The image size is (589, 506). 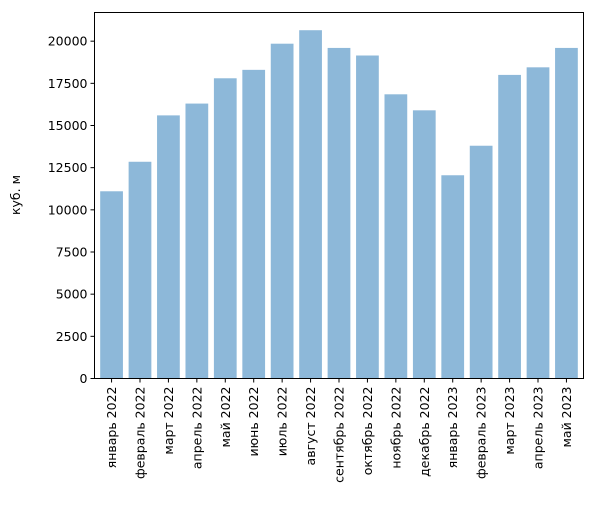 I want to click on y-tick-label: 7500, so click(x=72, y=252).